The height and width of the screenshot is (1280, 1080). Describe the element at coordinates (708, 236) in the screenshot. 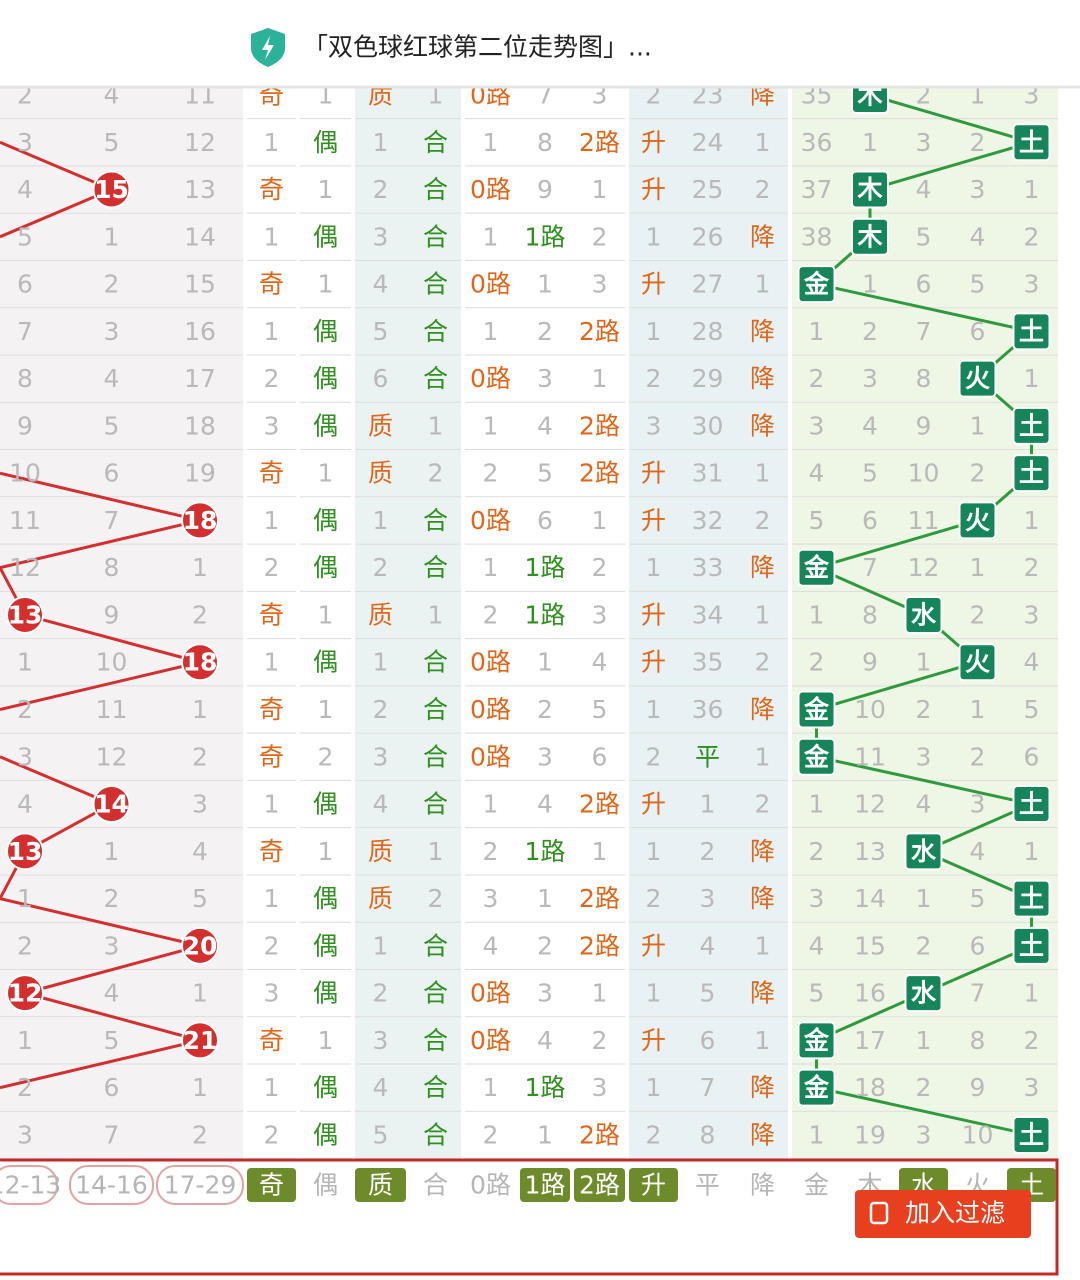

I see `cell: 26` at that location.